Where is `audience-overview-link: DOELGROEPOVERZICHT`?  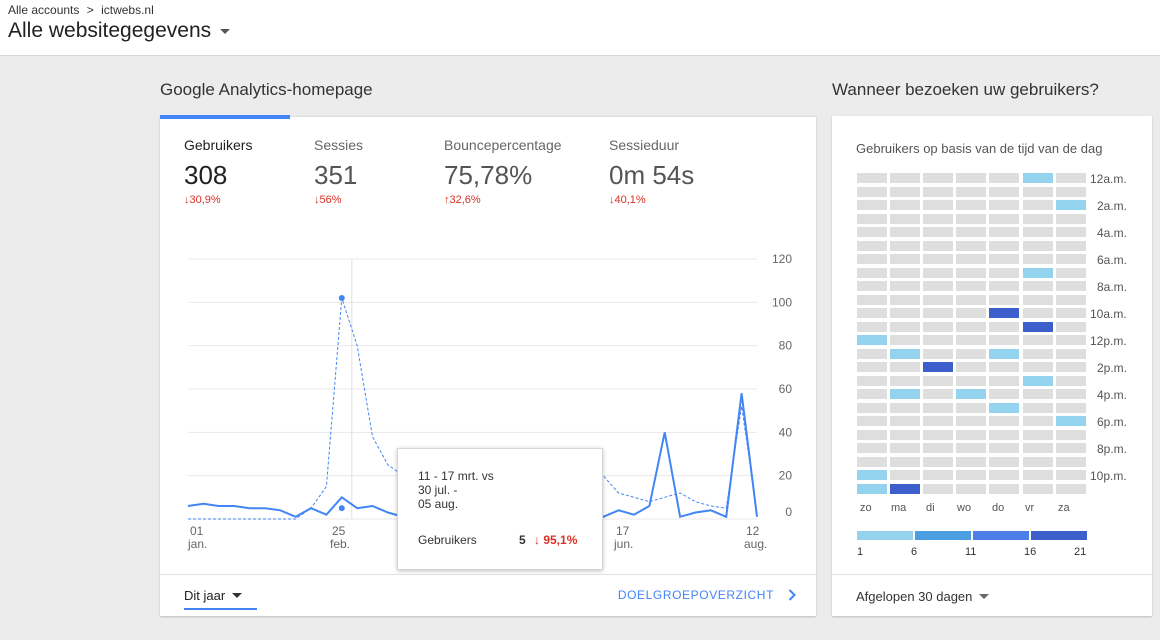
audience-overview-link: DOELGROEPOVERZICHT is located at coordinates (707, 595).